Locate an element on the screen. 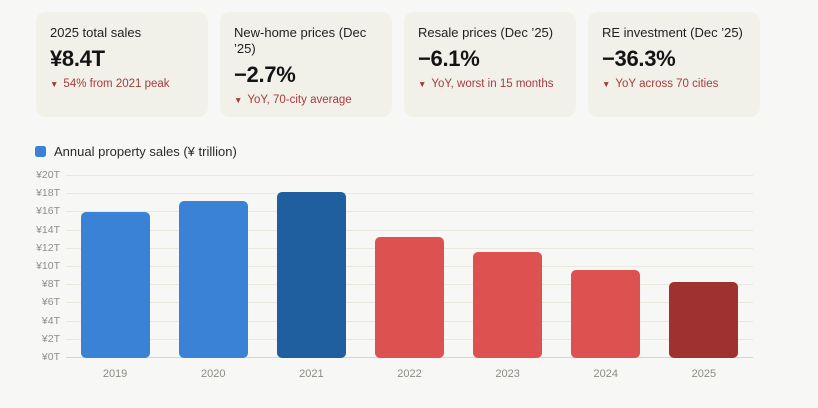 The image size is (818, 408). kpi-title: 2025 total sales is located at coordinates (96, 32).